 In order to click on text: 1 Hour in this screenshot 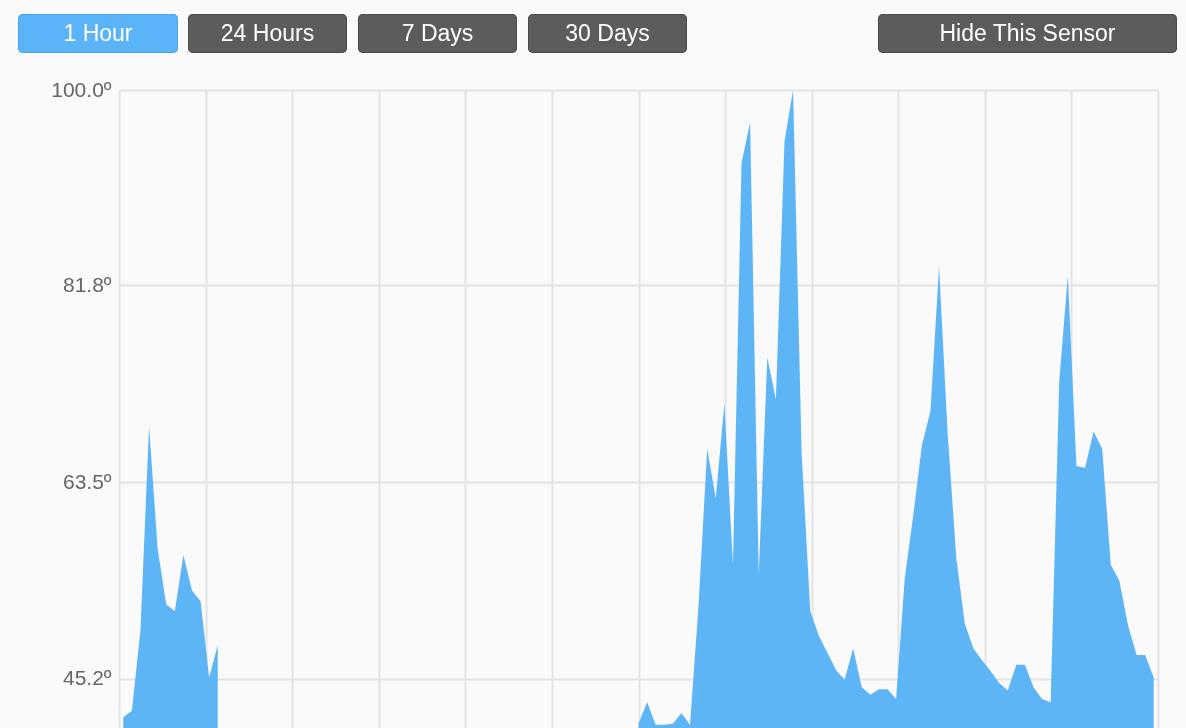, I will do `click(98, 33)`.